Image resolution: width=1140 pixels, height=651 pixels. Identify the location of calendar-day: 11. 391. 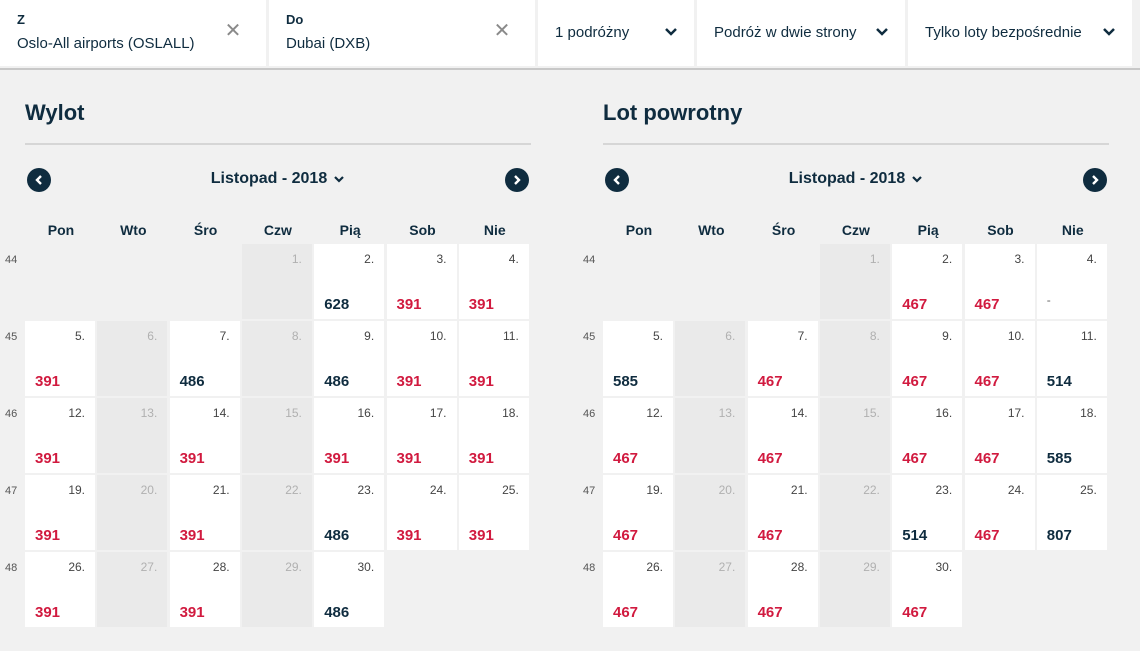
(493, 358).